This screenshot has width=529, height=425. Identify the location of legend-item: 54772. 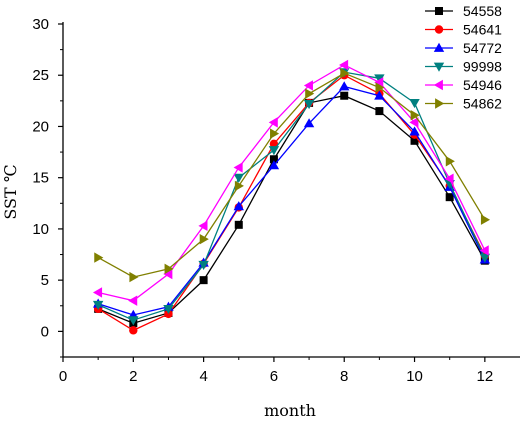
(463, 48).